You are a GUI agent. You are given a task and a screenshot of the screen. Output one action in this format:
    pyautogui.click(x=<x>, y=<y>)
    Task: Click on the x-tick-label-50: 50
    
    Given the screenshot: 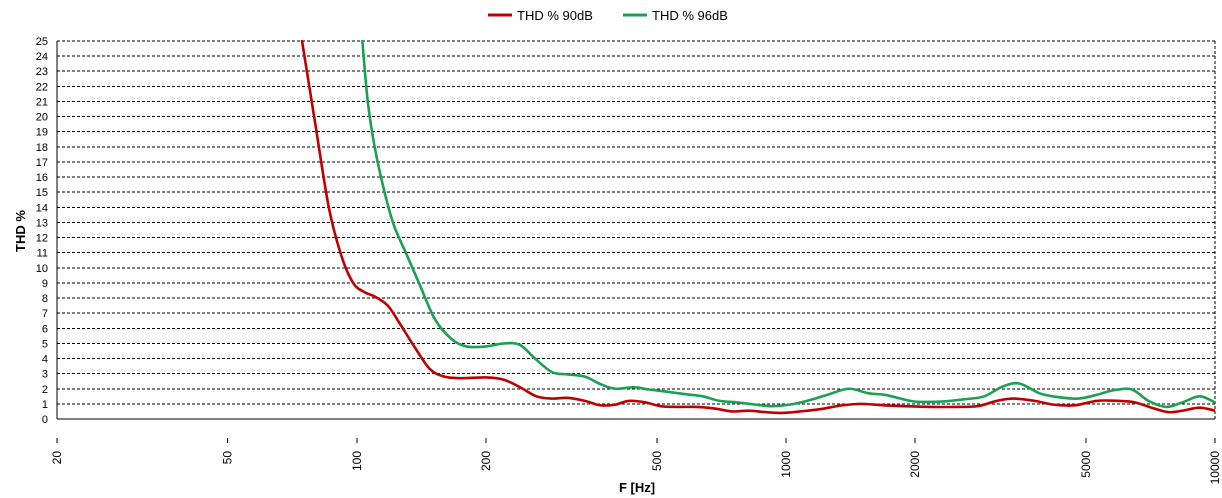 What is the action you would take?
    pyautogui.click(x=228, y=458)
    